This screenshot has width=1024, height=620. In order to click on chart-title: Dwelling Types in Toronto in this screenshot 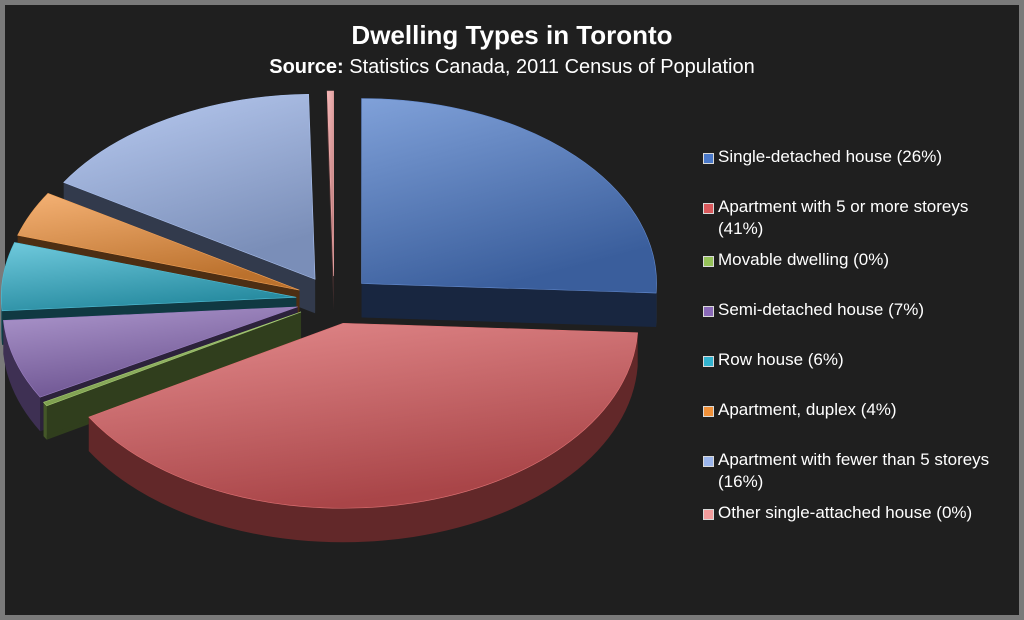, I will do `click(512, 35)`.